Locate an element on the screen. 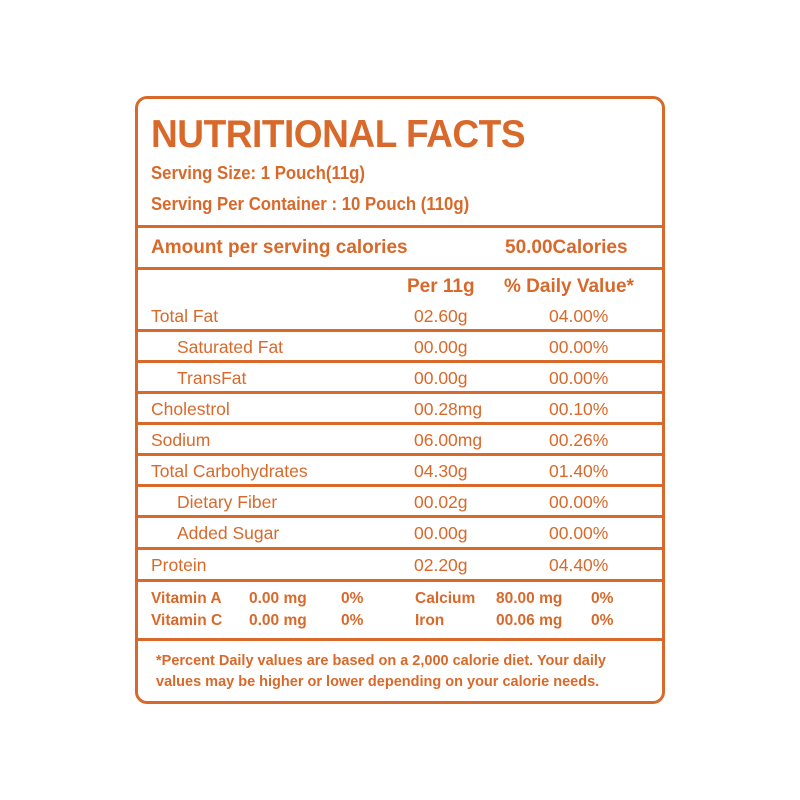 The image size is (800, 800). calories-value: 50.00Calories is located at coordinates (566, 247).